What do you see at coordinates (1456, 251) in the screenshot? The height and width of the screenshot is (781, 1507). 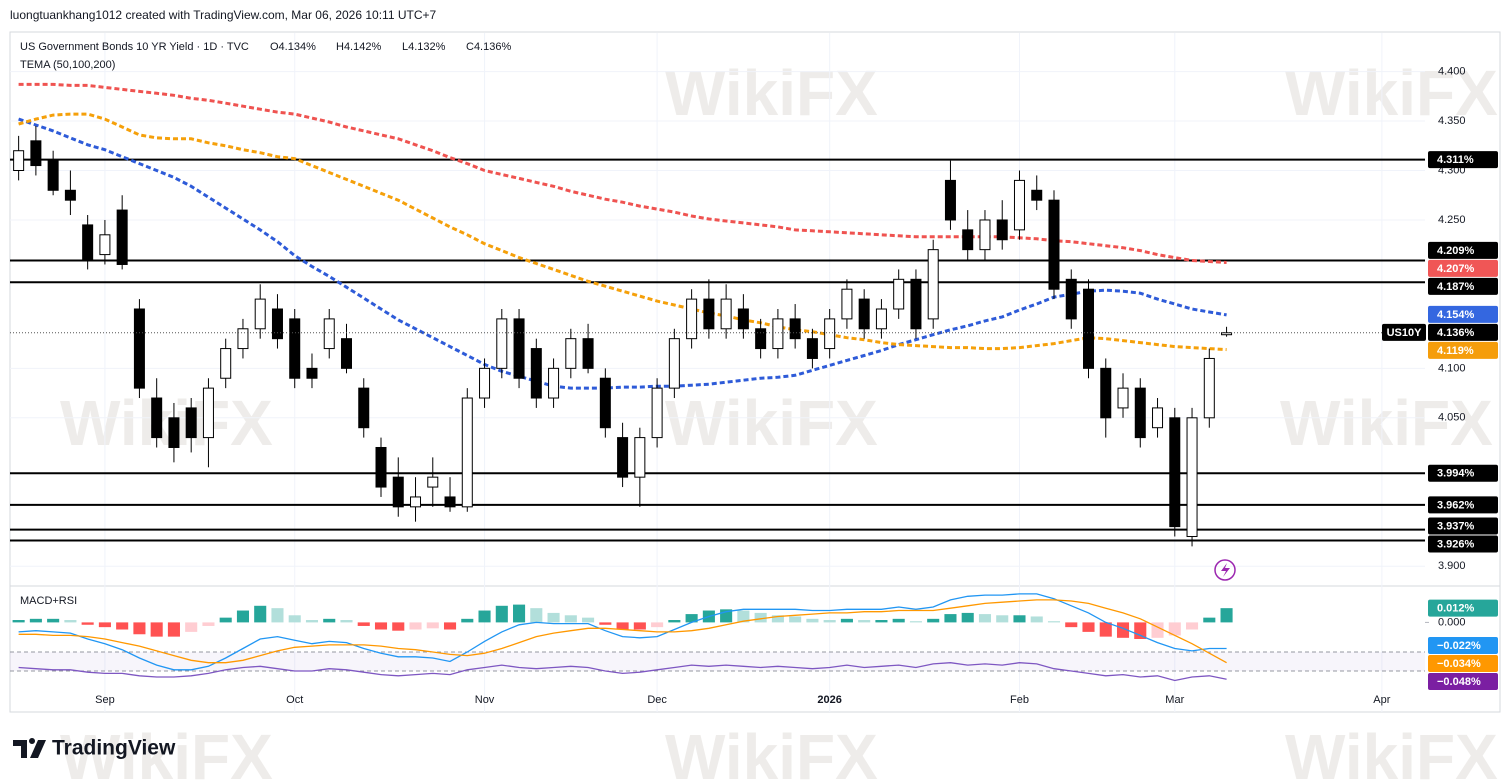 I see `price-tag-label: 4.209%` at bounding box center [1456, 251].